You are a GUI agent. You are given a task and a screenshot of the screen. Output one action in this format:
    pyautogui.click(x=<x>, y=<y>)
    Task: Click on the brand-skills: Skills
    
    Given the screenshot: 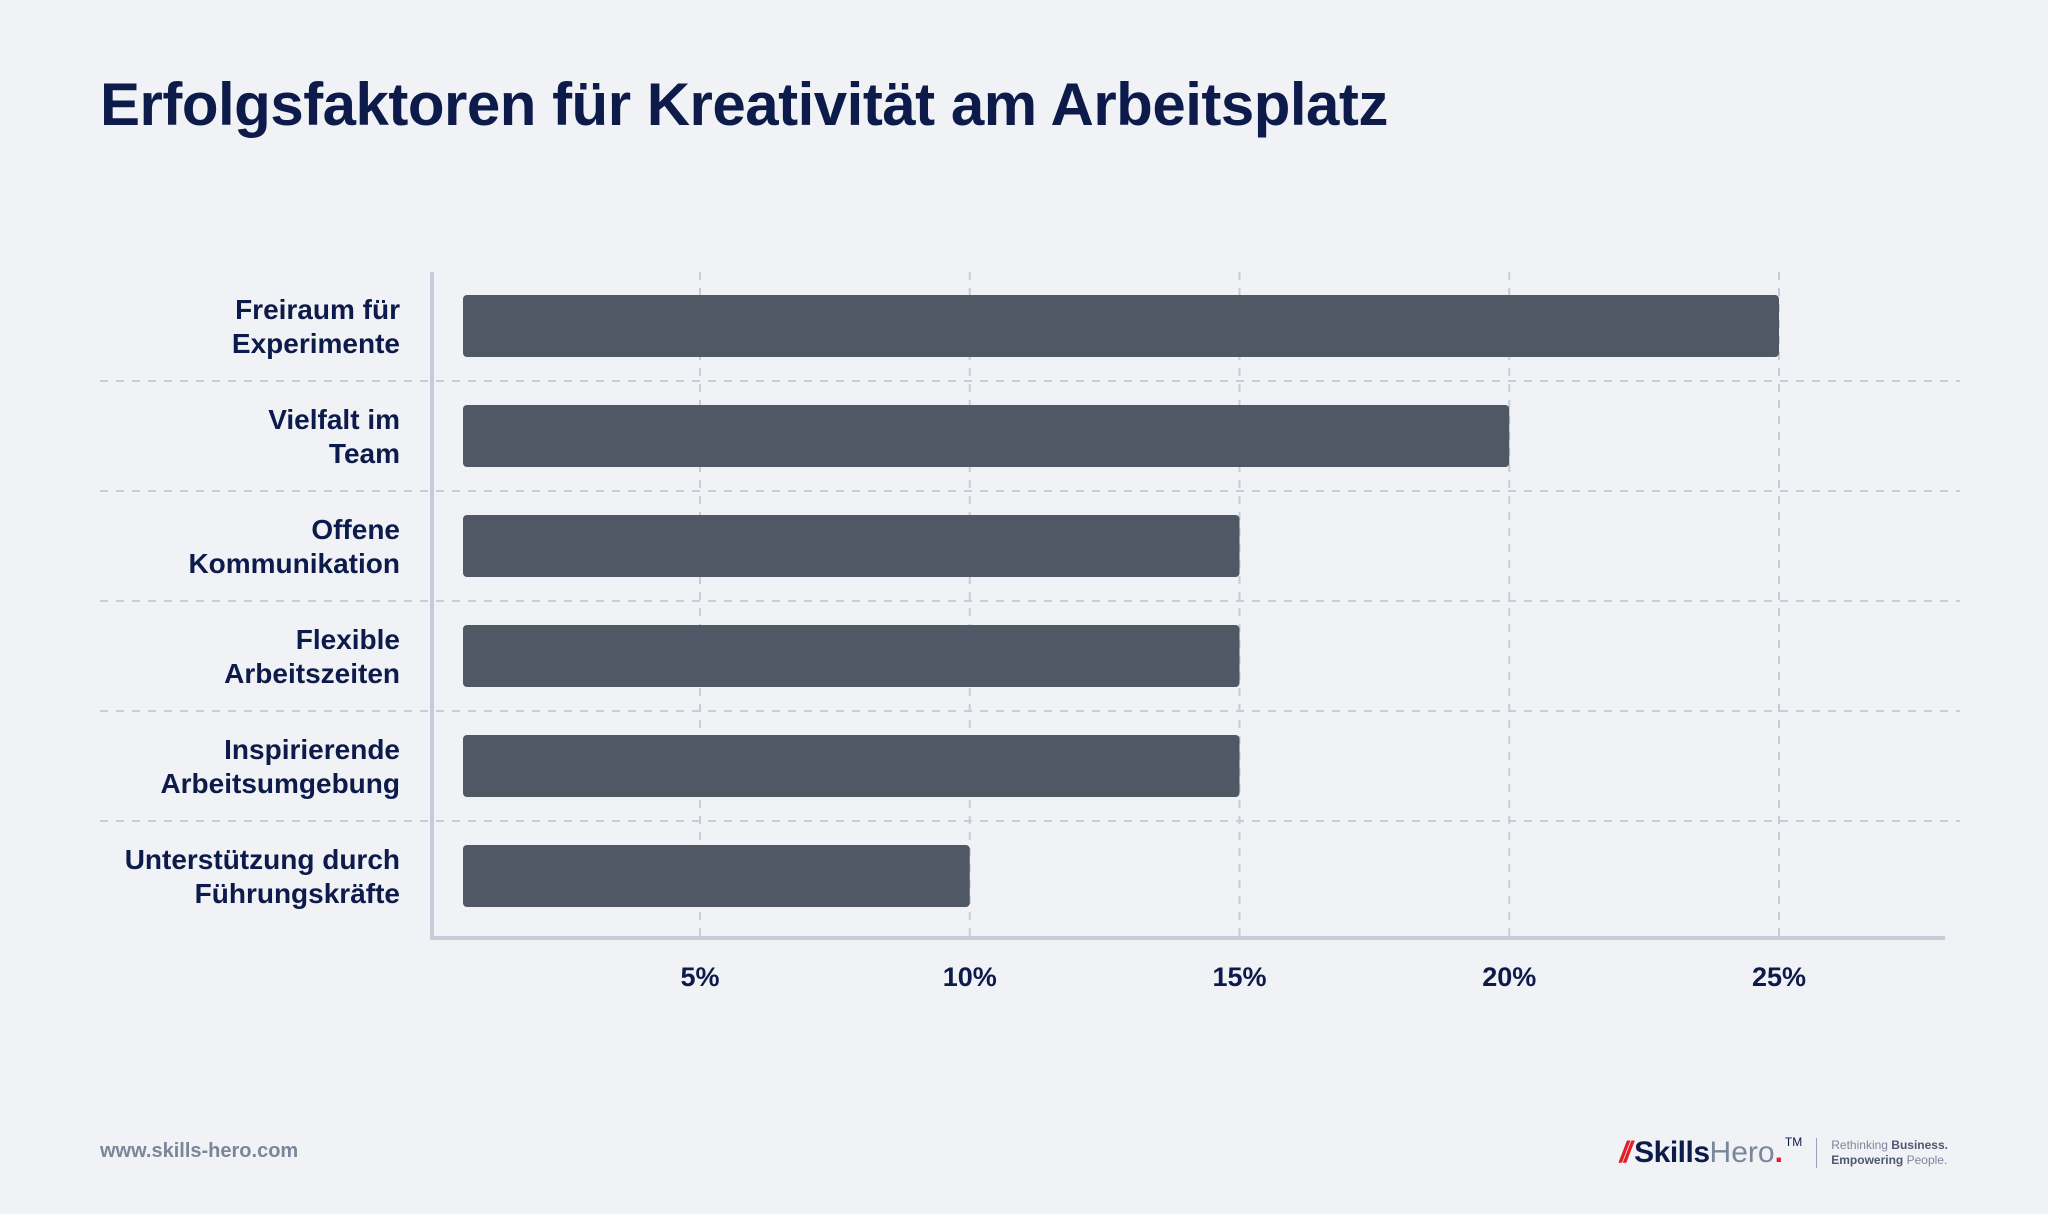 What is the action you would take?
    pyautogui.click(x=1672, y=1152)
    